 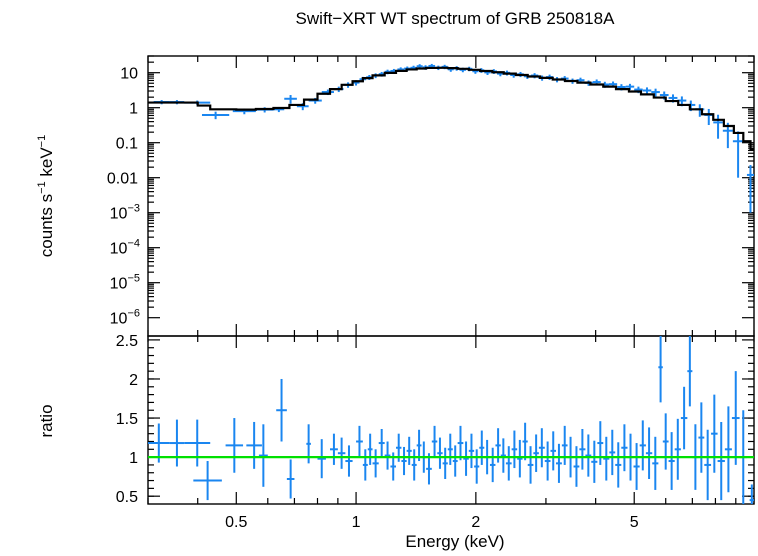 I want to click on y-tick-label: 10⁻³, so click(x=125, y=213).